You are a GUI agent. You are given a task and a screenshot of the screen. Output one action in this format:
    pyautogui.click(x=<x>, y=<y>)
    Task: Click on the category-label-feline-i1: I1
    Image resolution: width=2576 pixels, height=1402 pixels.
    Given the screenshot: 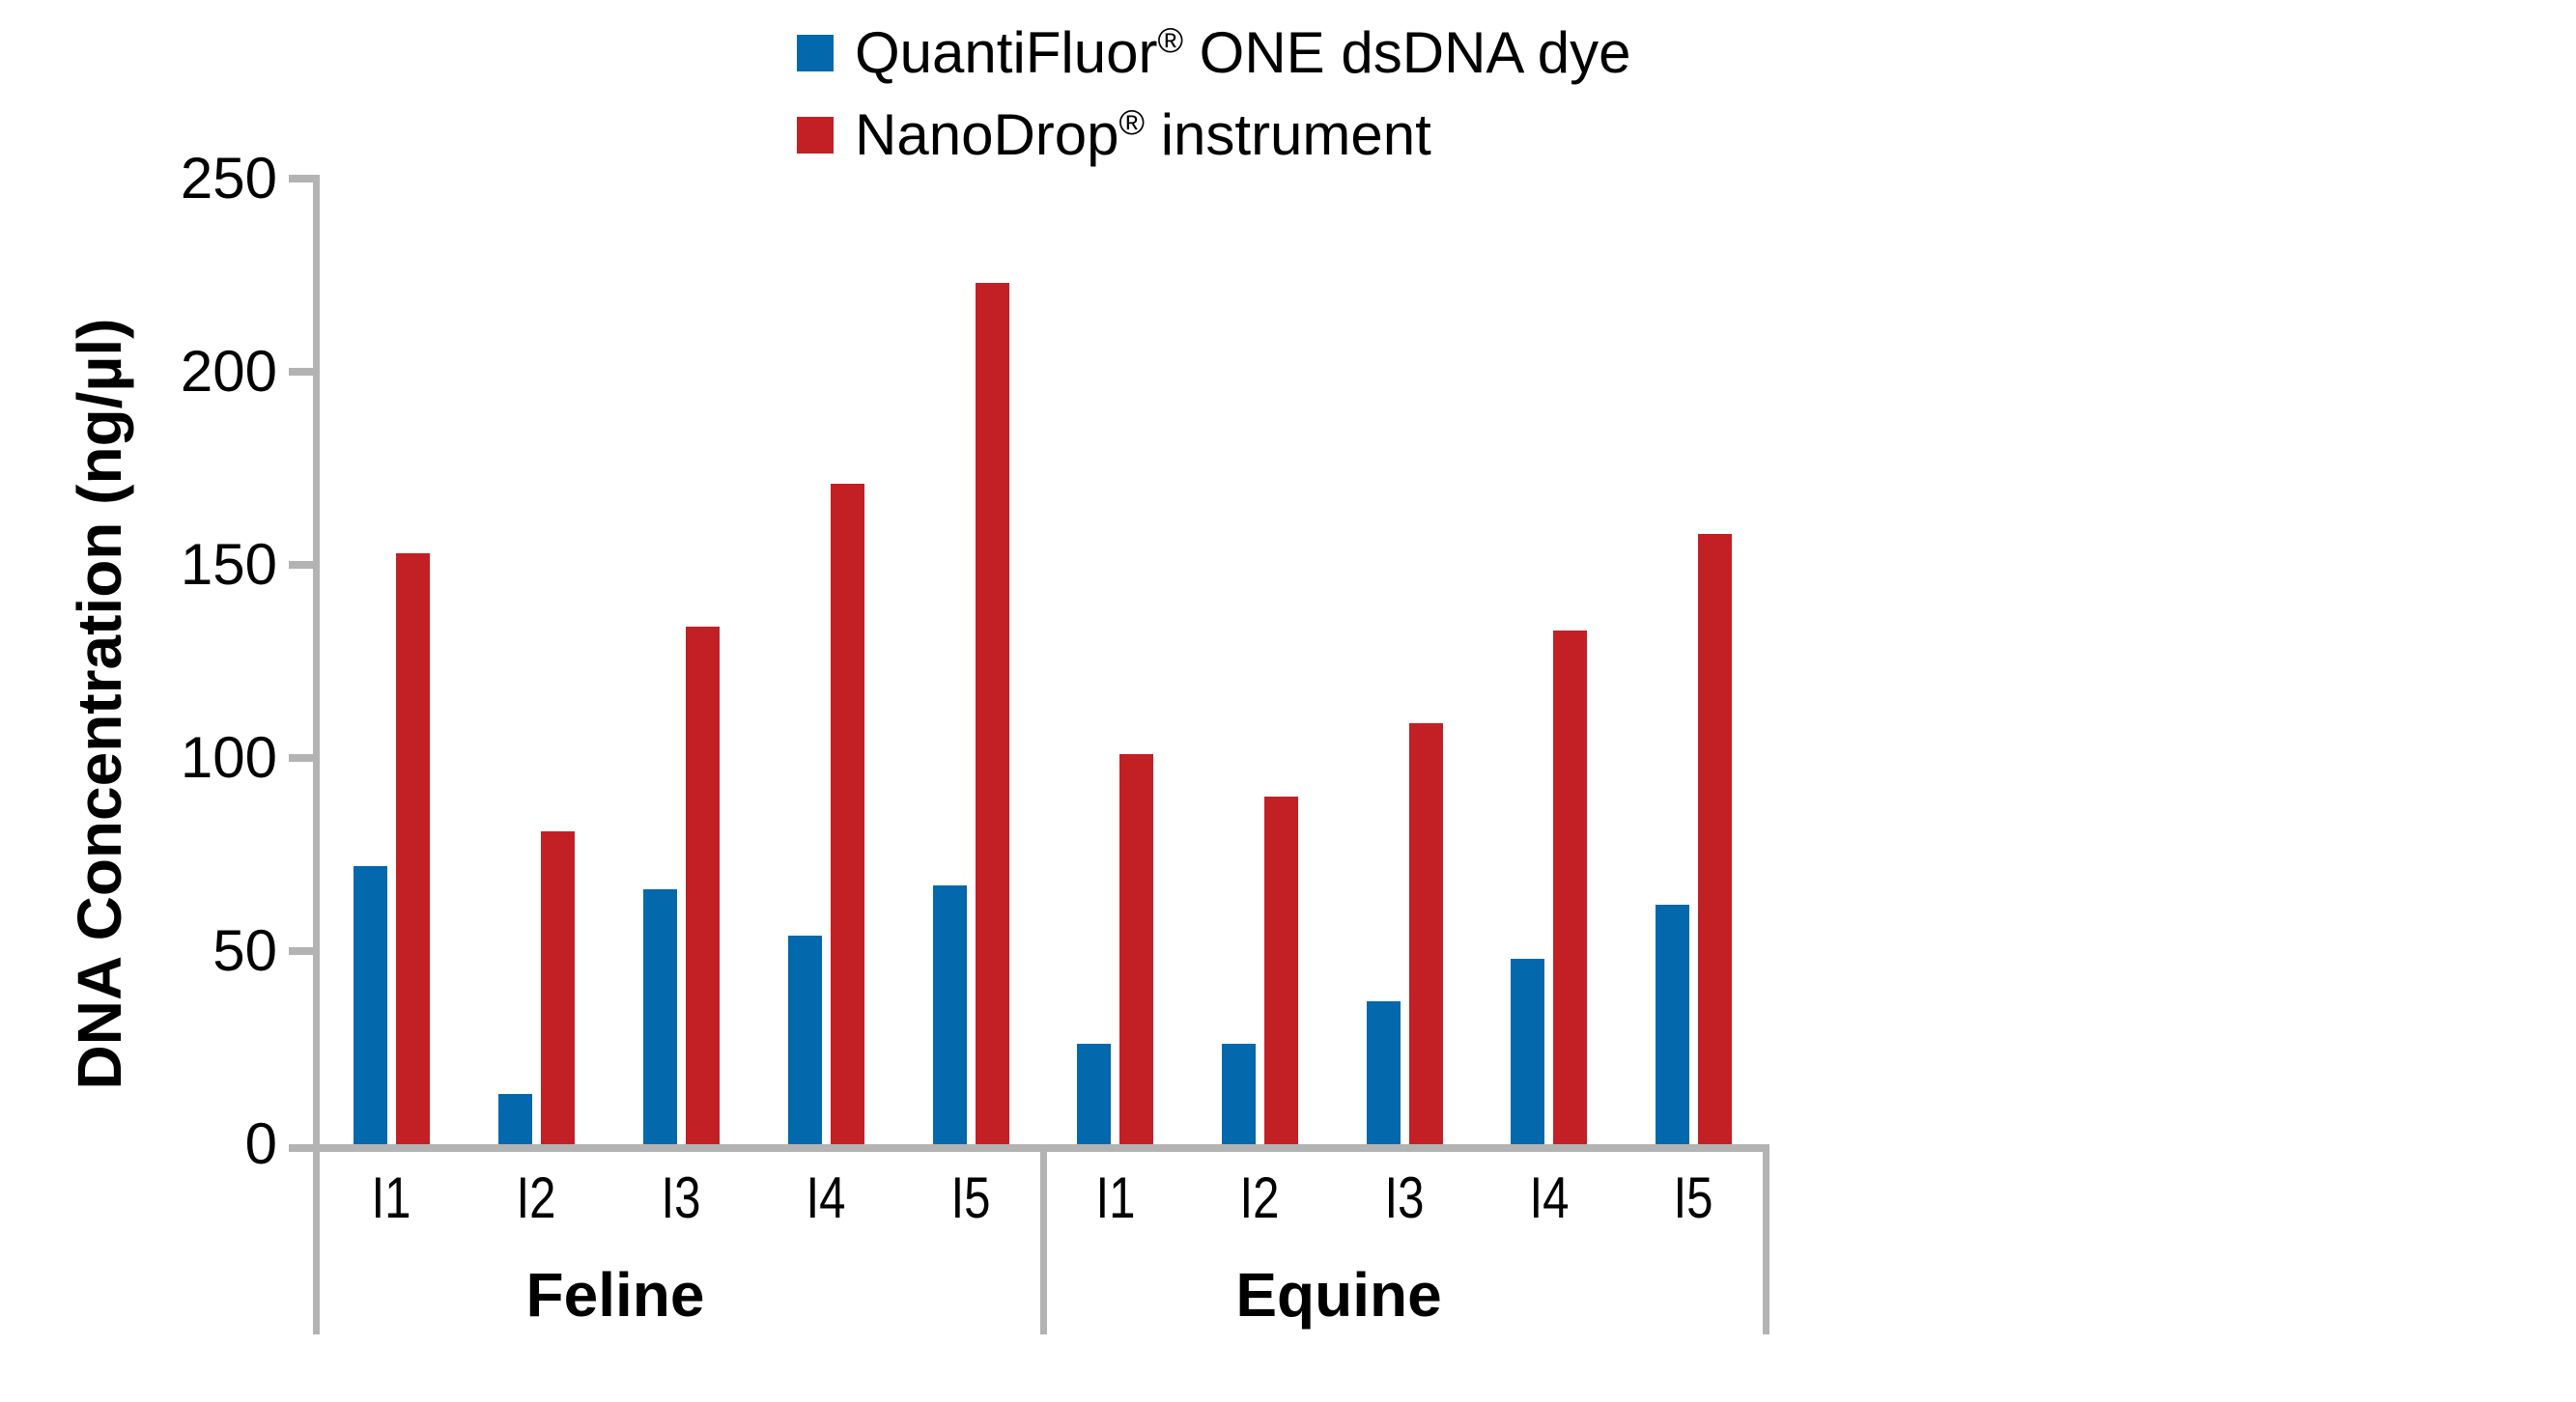 What is the action you would take?
    pyautogui.click(x=391, y=1197)
    